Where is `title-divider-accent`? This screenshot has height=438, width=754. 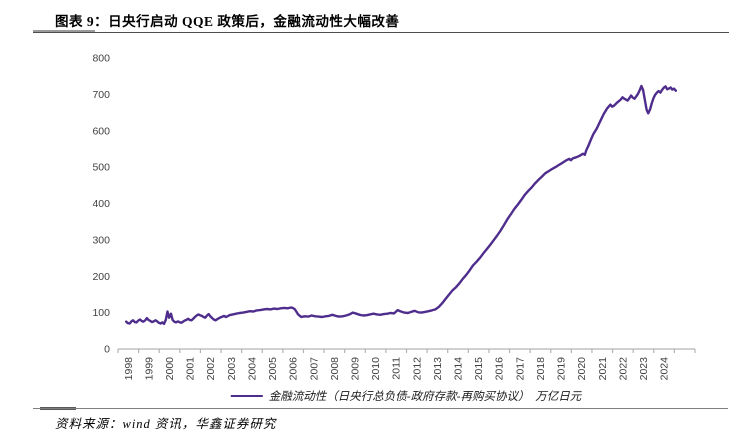
title-divider-accent is located at coordinates (64, 32).